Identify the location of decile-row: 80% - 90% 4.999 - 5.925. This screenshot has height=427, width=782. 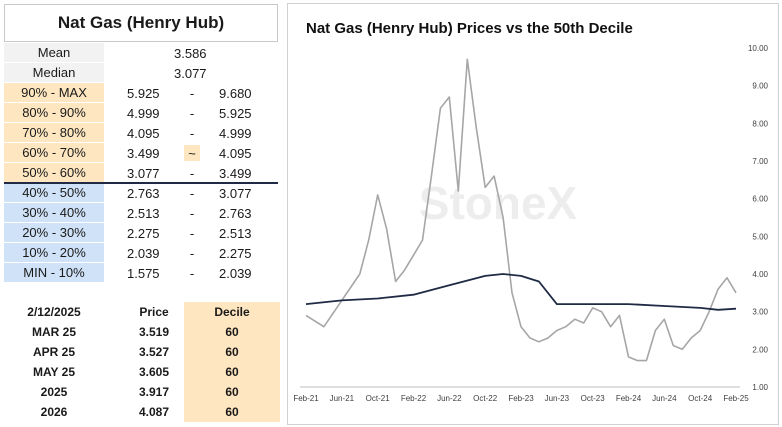
(141, 113).